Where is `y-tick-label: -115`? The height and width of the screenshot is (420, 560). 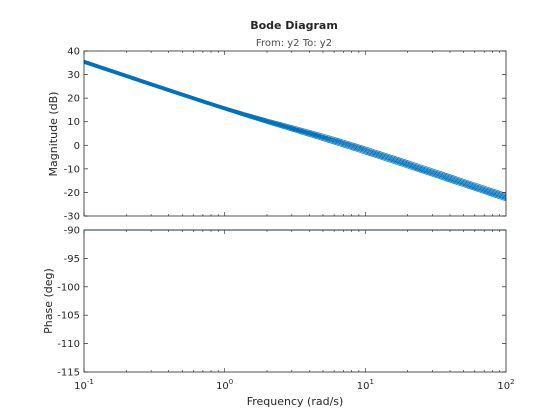
y-tick-label: -115 is located at coordinates (68, 373).